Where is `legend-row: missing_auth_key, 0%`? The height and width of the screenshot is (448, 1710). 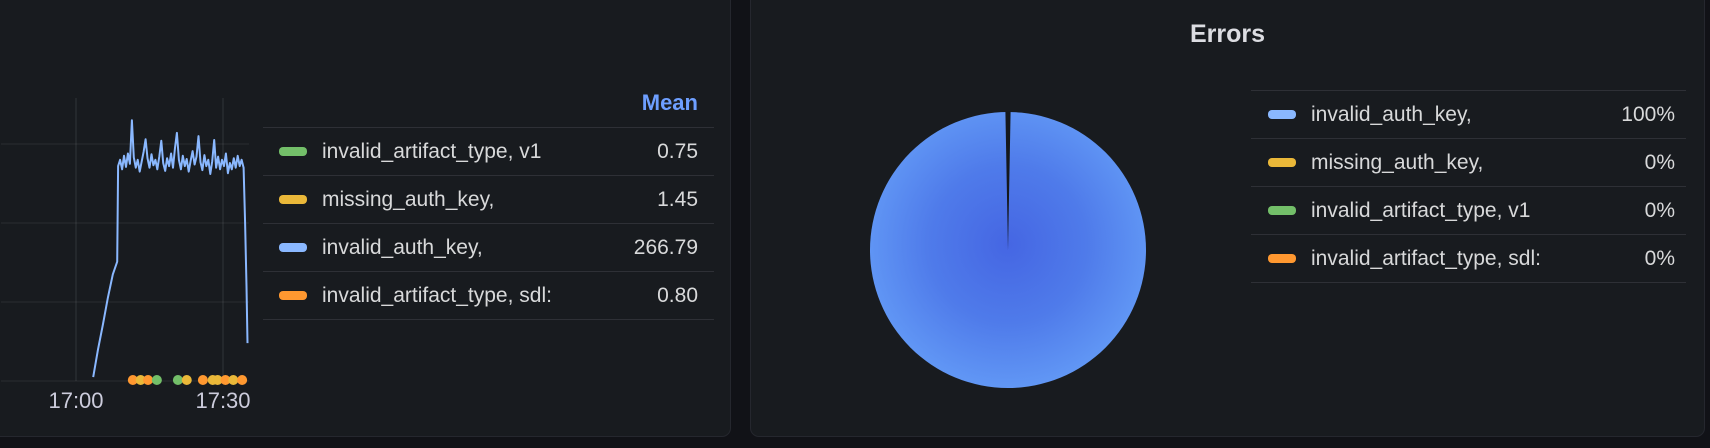 legend-row: missing_auth_key, 0% is located at coordinates (1468, 162).